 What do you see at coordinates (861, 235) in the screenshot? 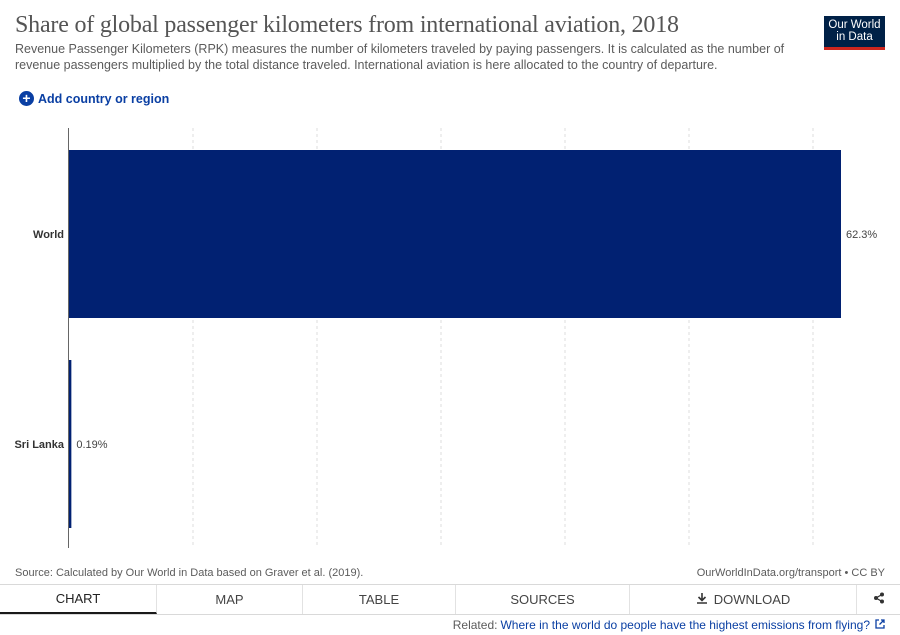
I see `value-label: 62.3%` at bounding box center [861, 235].